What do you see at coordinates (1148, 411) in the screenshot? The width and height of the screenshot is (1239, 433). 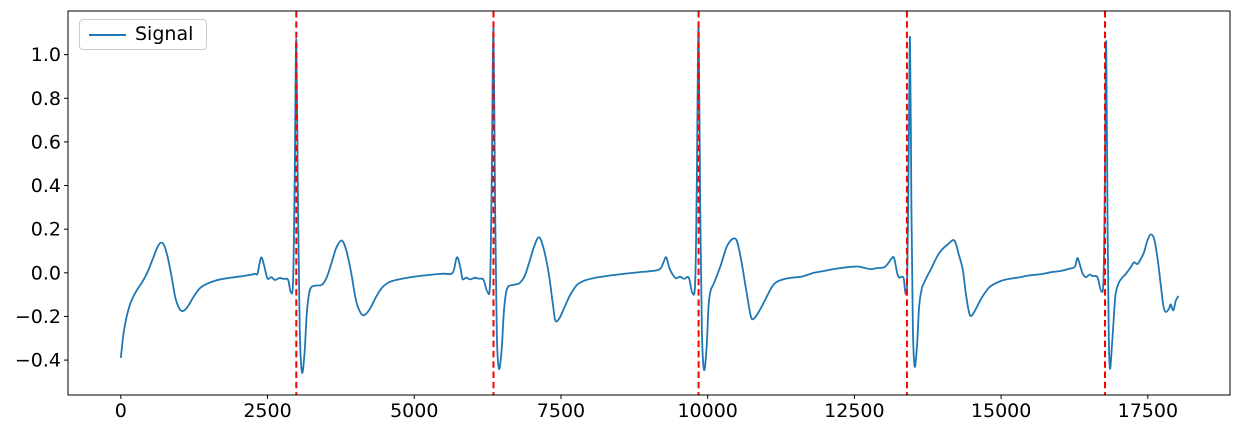 I see `x-tick-label: 17500` at bounding box center [1148, 411].